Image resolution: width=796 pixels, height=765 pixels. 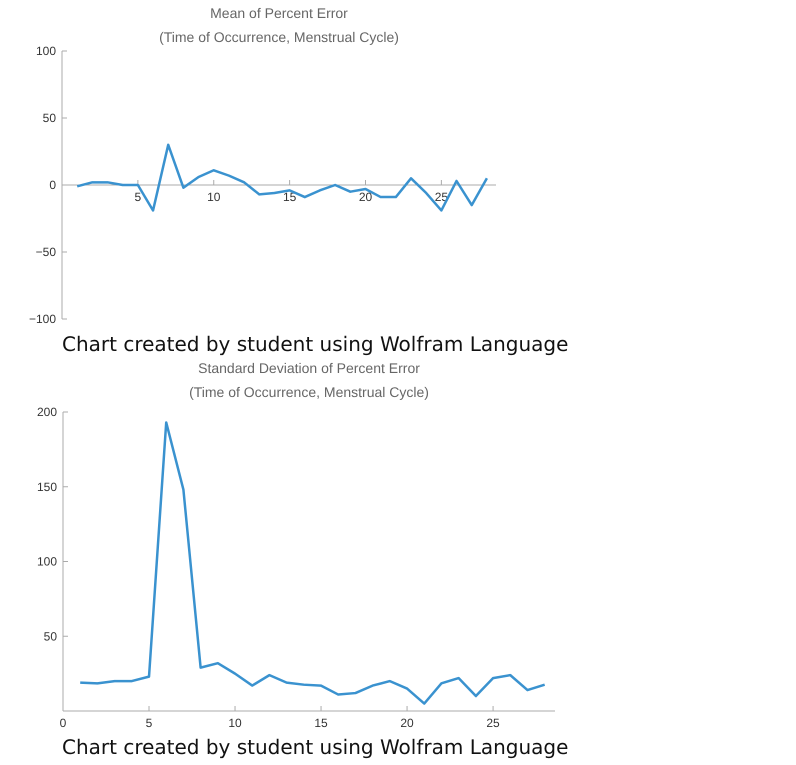 I want to click on y-tick-label: −50, so click(x=46, y=252).